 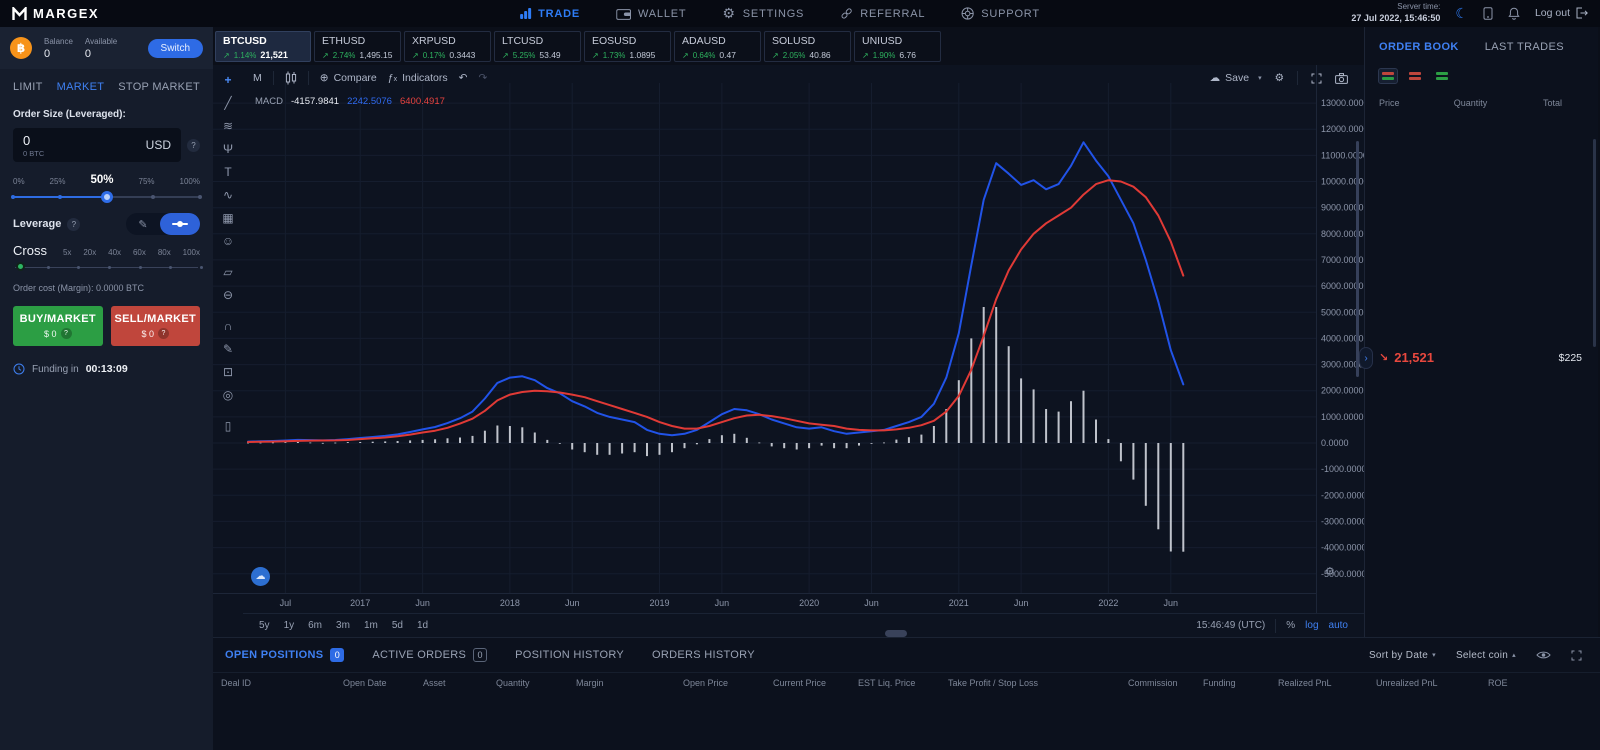 What do you see at coordinates (30, 250) in the screenshot?
I see `margin-mode-label: Cross` at bounding box center [30, 250].